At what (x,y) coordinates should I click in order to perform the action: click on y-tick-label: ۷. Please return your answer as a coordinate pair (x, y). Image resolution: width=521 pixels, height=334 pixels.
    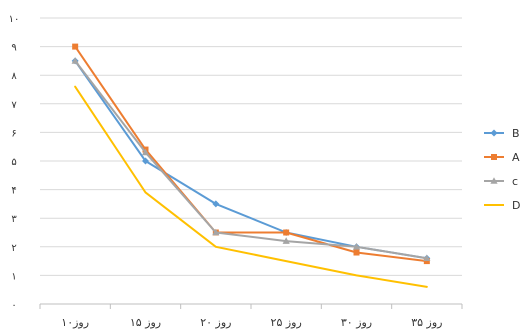
    Looking at the image, I should click on (14, 105).